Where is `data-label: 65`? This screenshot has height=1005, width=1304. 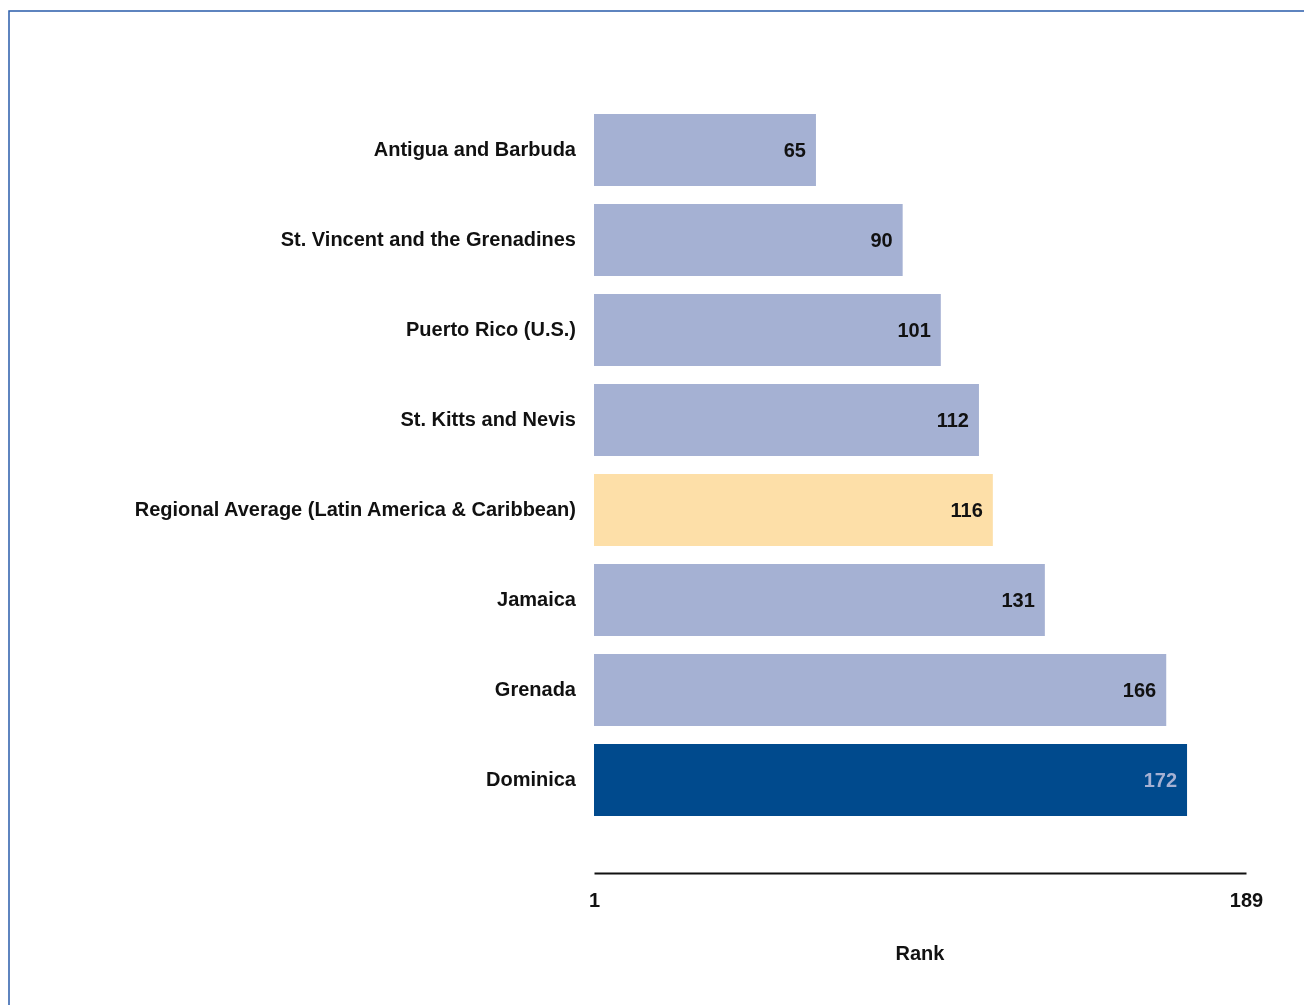
data-label: 65 is located at coordinates (794, 150).